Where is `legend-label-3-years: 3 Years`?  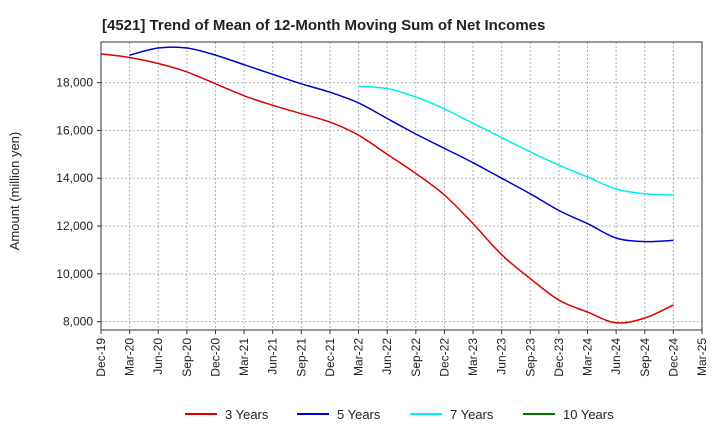
legend-label-3-years: 3 Years is located at coordinates (247, 414).